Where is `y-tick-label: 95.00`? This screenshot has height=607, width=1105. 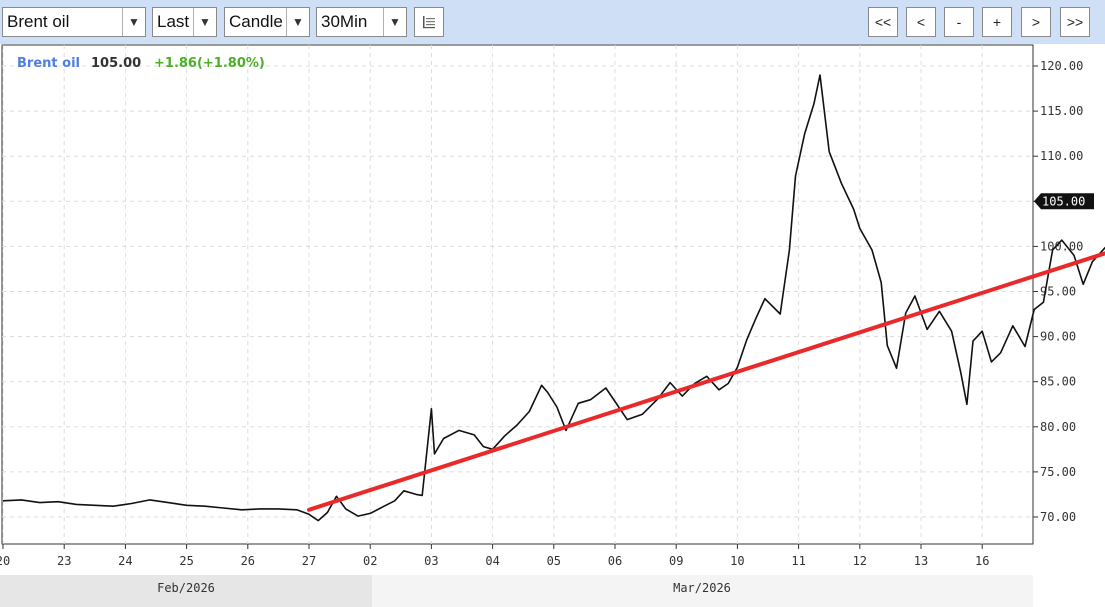
y-tick-label: 95.00 is located at coordinates (1058, 292).